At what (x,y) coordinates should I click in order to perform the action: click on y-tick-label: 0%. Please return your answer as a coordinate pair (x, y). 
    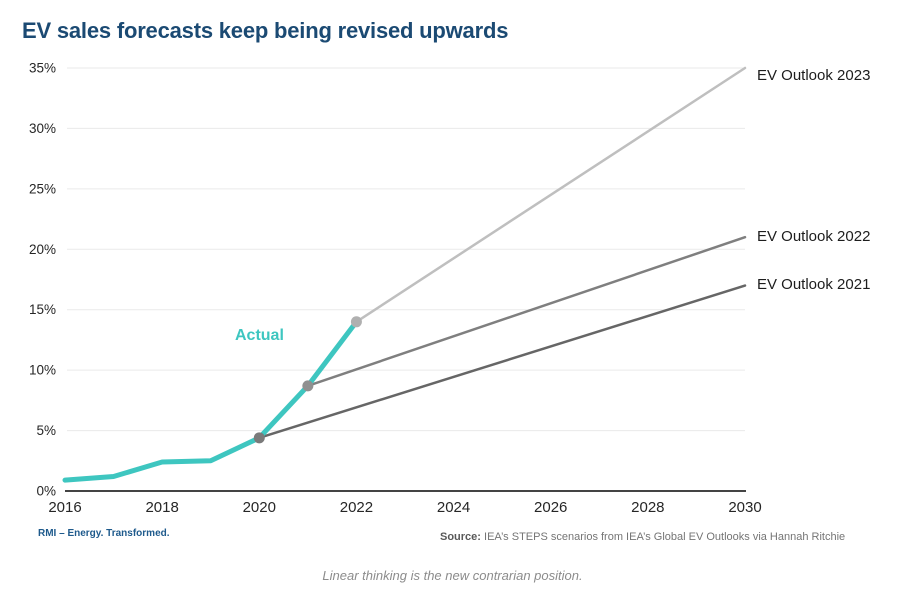
    Looking at the image, I should click on (46, 491).